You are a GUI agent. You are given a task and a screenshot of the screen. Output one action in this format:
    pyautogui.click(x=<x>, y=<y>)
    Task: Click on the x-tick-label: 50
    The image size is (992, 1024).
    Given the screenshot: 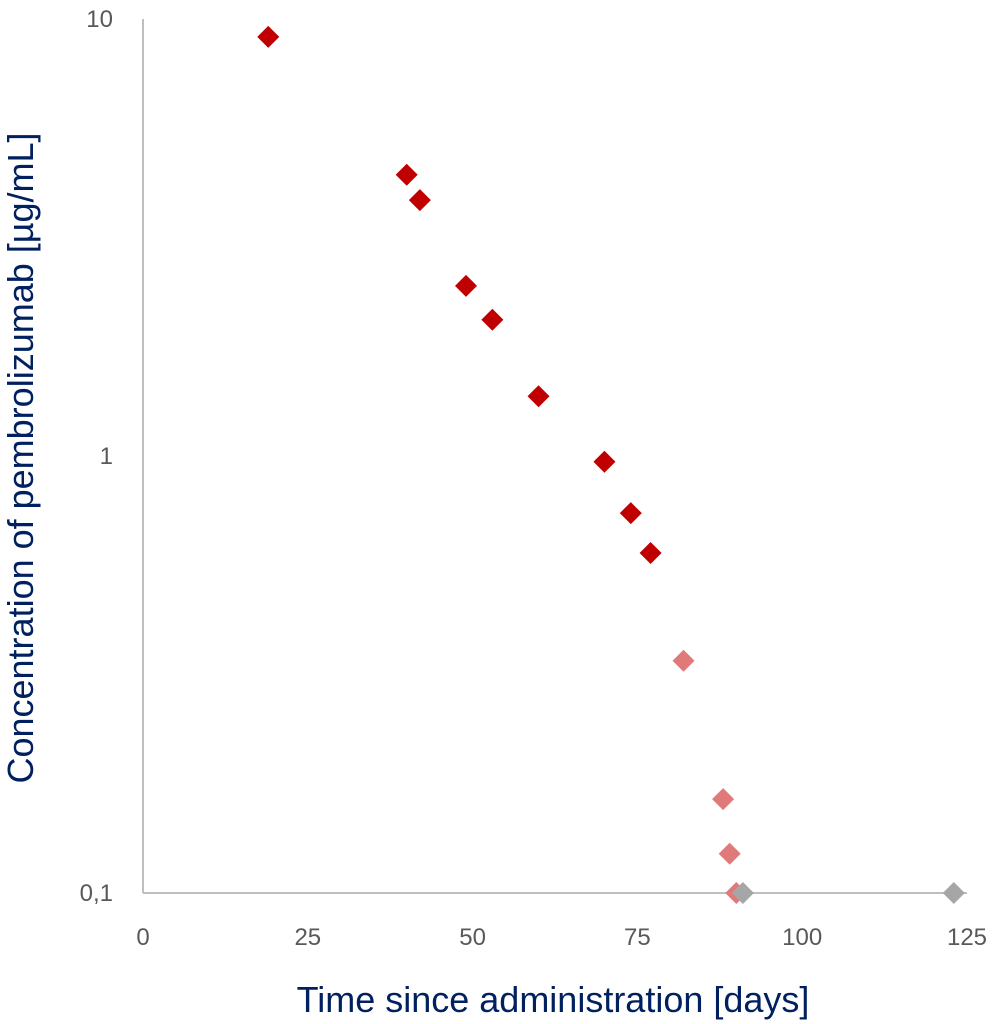 What is the action you would take?
    pyautogui.click(x=472, y=937)
    